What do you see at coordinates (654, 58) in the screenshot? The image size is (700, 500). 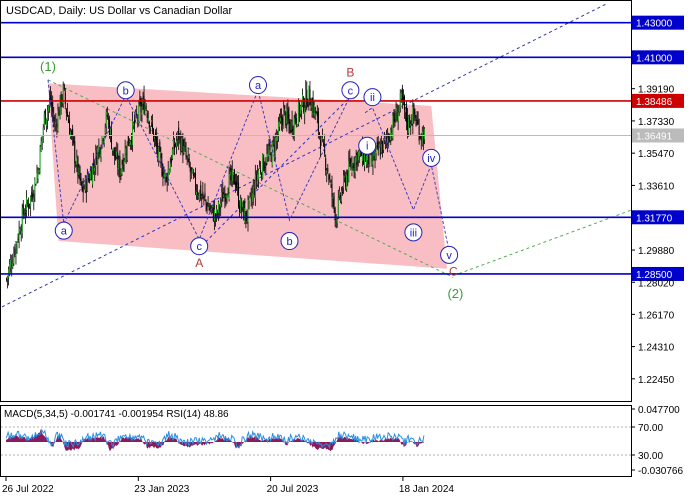 I see `level-price-label: 1.41000` at bounding box center [654, 58].